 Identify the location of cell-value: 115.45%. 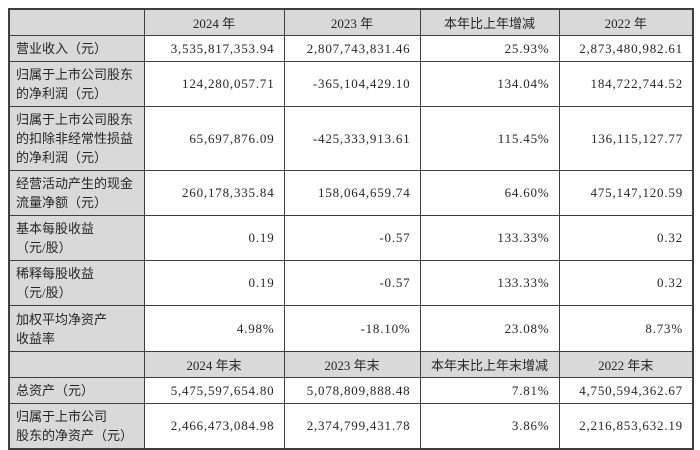
(489, 138).